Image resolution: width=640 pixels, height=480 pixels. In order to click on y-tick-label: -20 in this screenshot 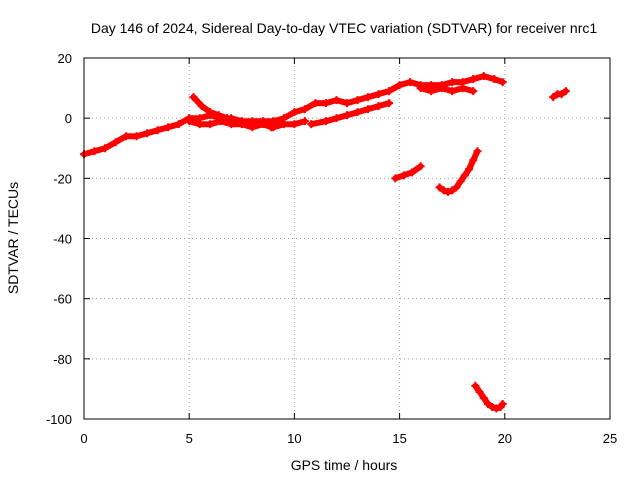, I will do `click(62, 178)`.